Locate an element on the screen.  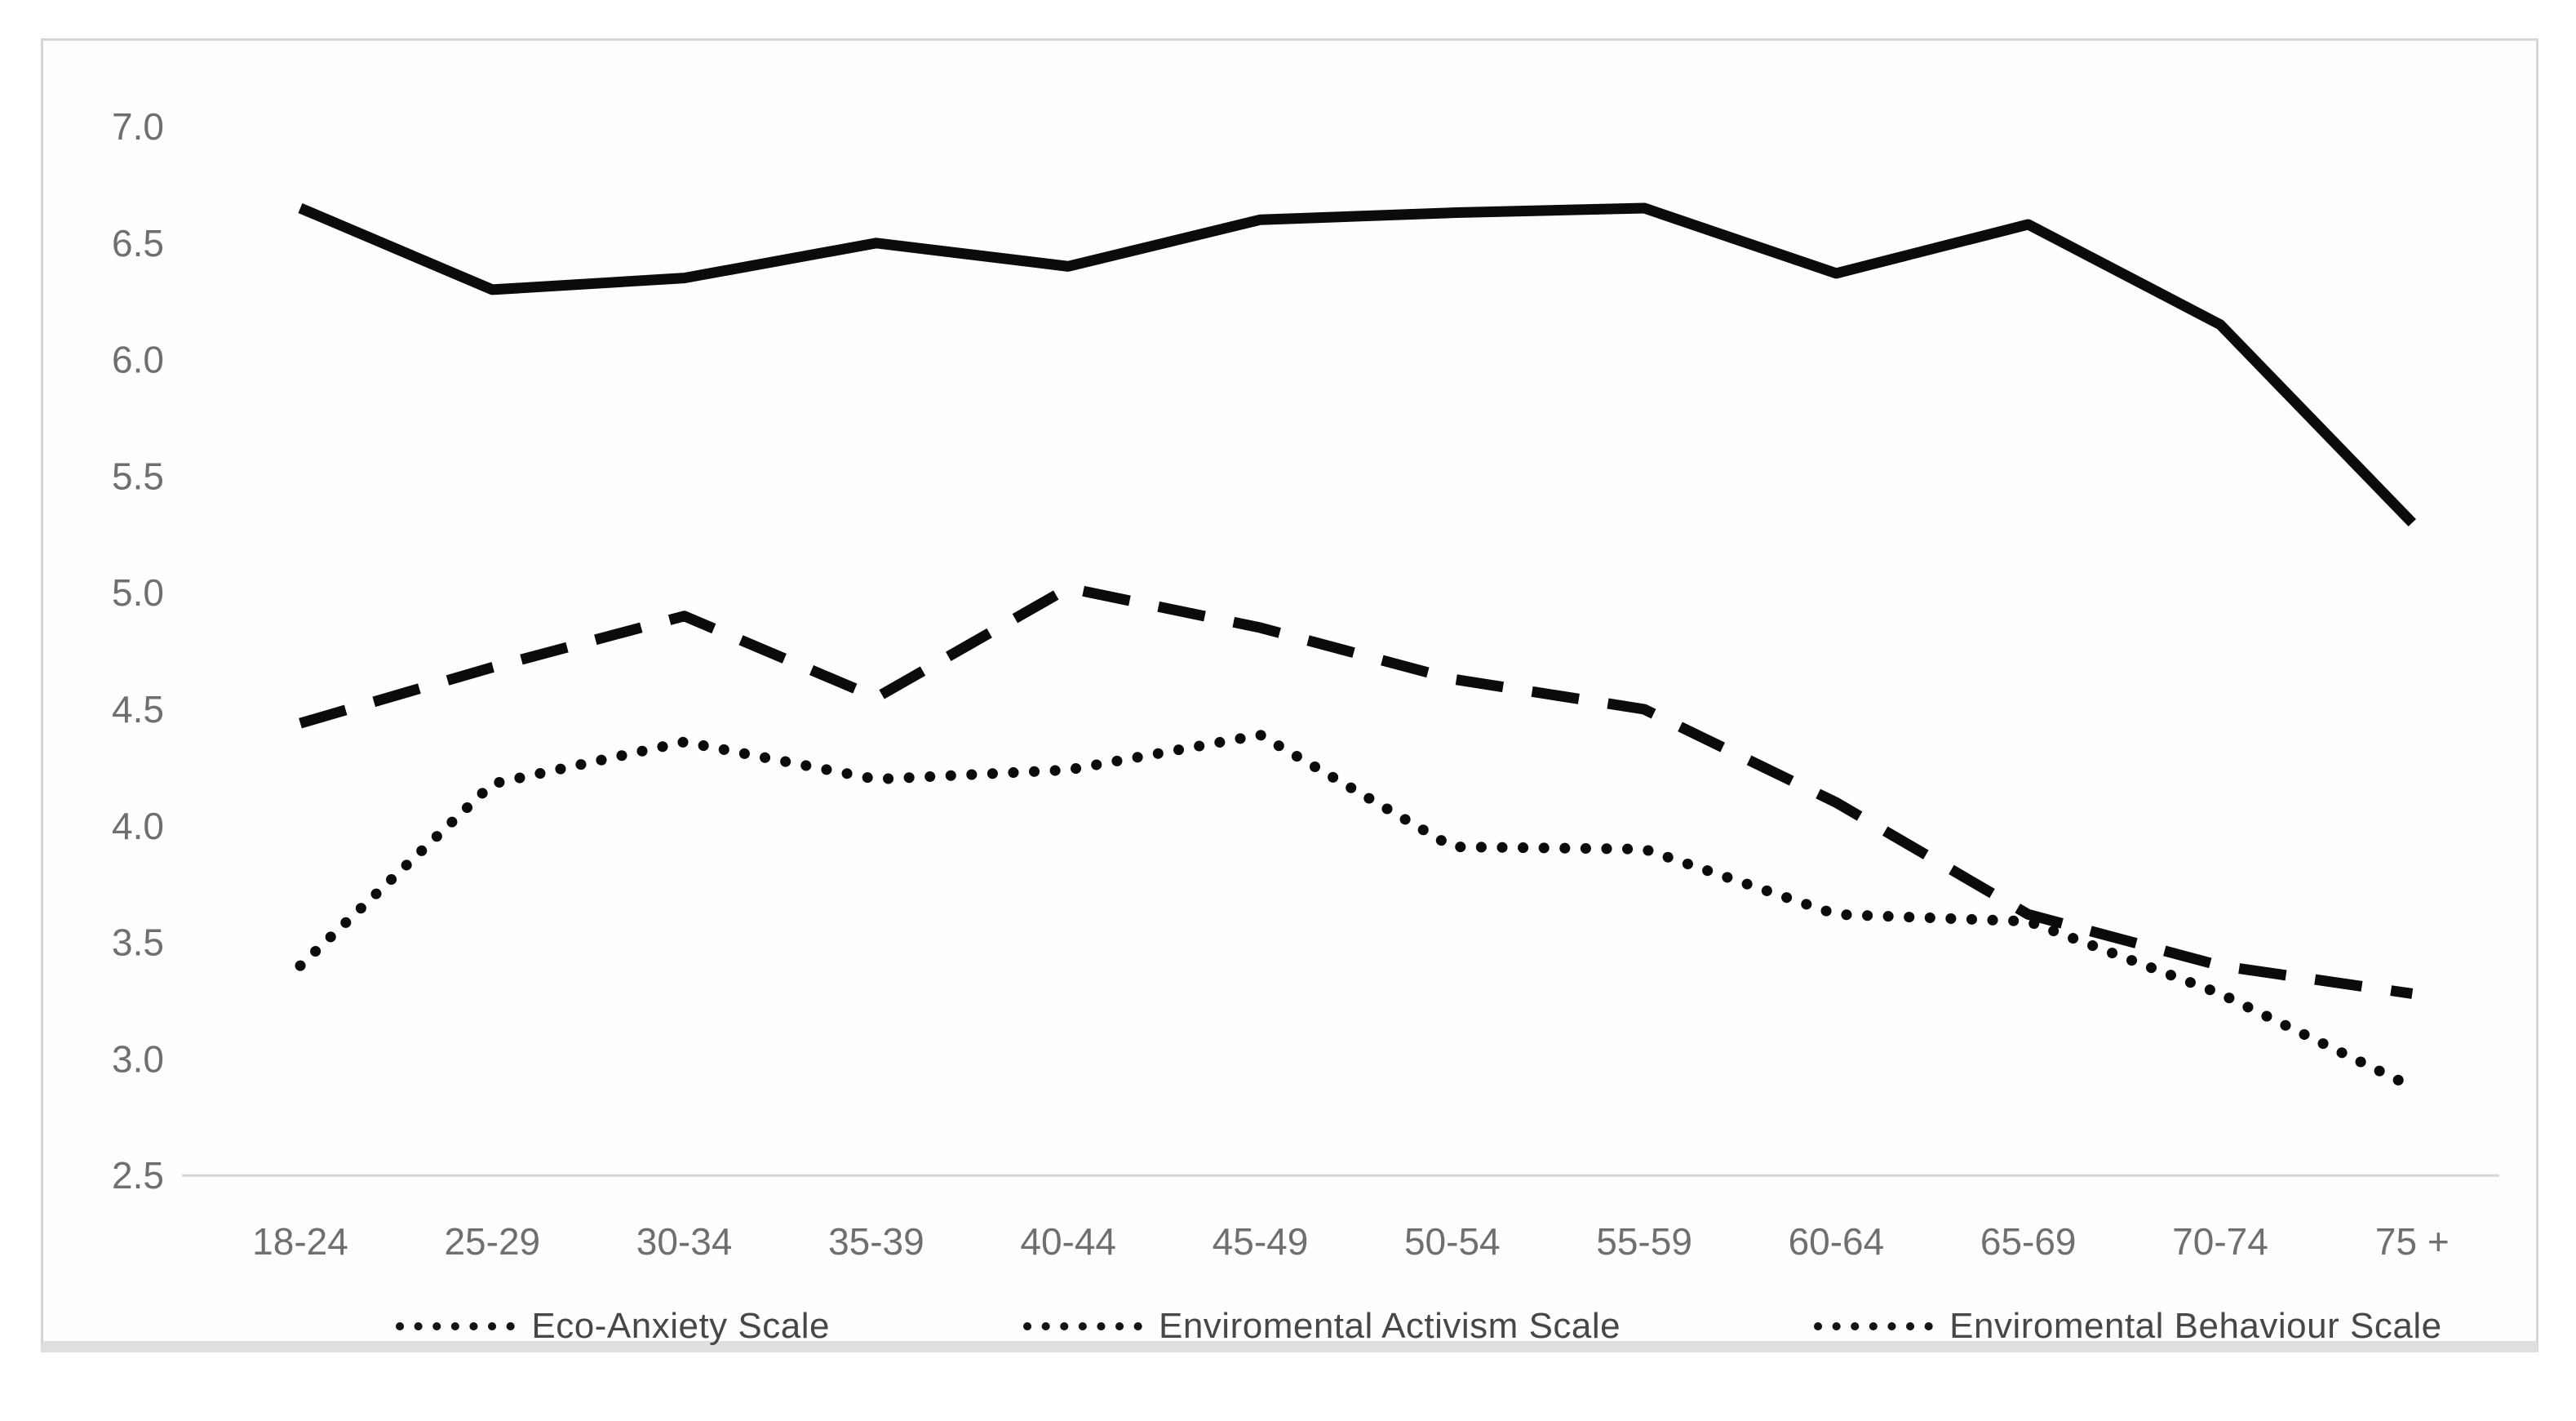
x-tick-label: 70-74 is located at coordinates (2220, 1241).